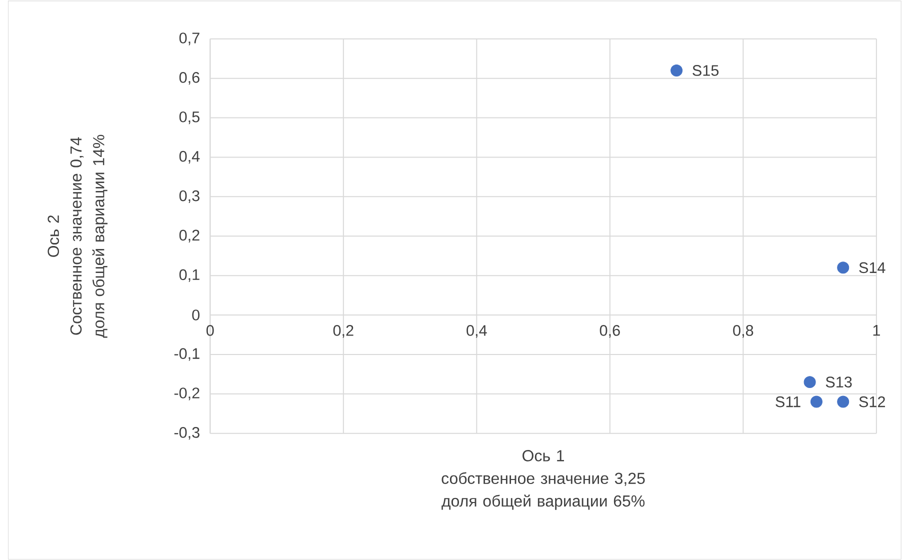 This screenshot has width=902, height=560. Describe the element at coordinates (743, 331) in the screenshot. I see `x-tick-label: 0,8` at that location.